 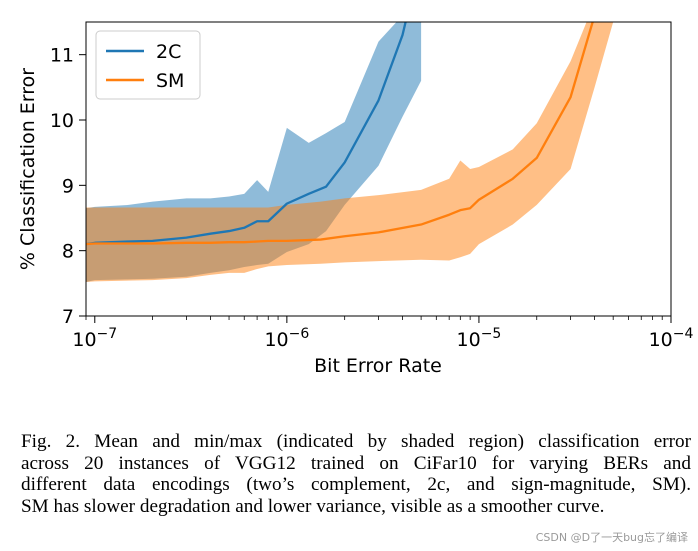 I want to click on legend-box, so click(x=148, y=65).